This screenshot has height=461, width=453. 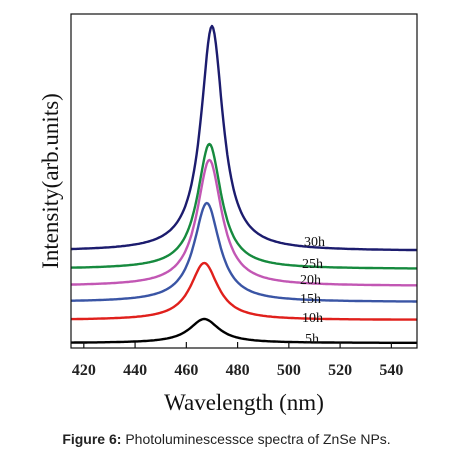 What do you see at coordinates (92, 439) in the screenshot?
I see `figure-caption-label: Figure 6:` at bounding box center [92, 439].